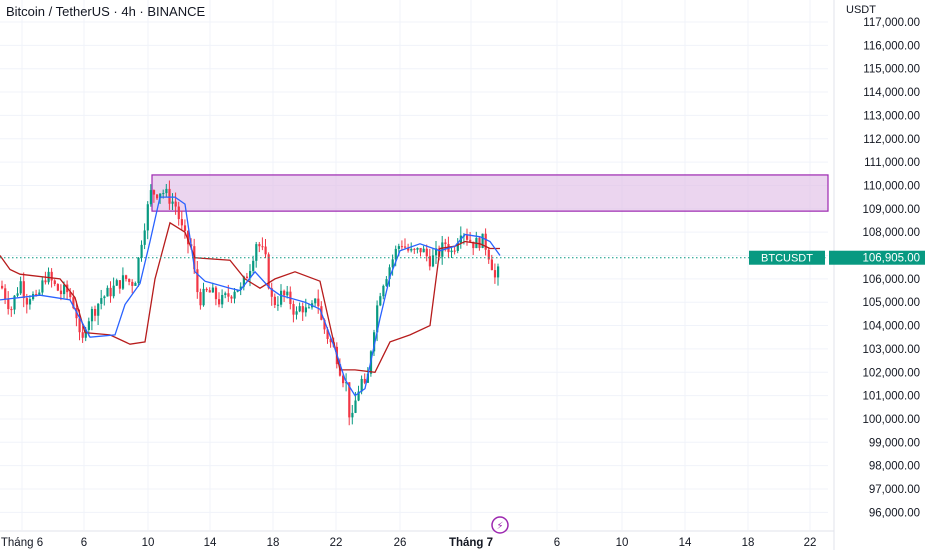 The image size is (932, 555). Describe the element at coordinates (877, 257) in the screenshot. I see `price-tag` at that location.